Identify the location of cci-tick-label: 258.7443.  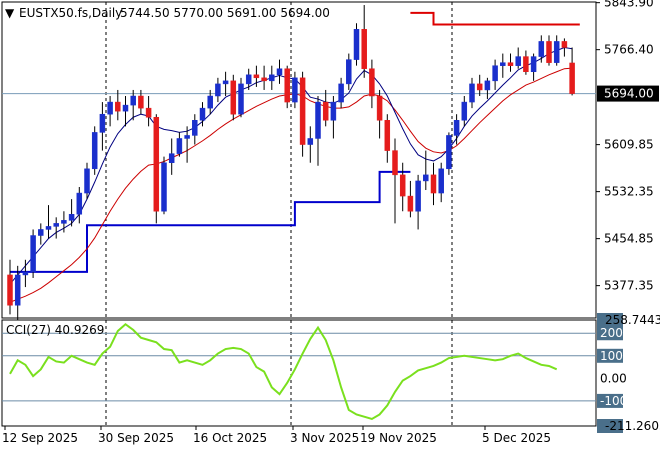
(632, 320).